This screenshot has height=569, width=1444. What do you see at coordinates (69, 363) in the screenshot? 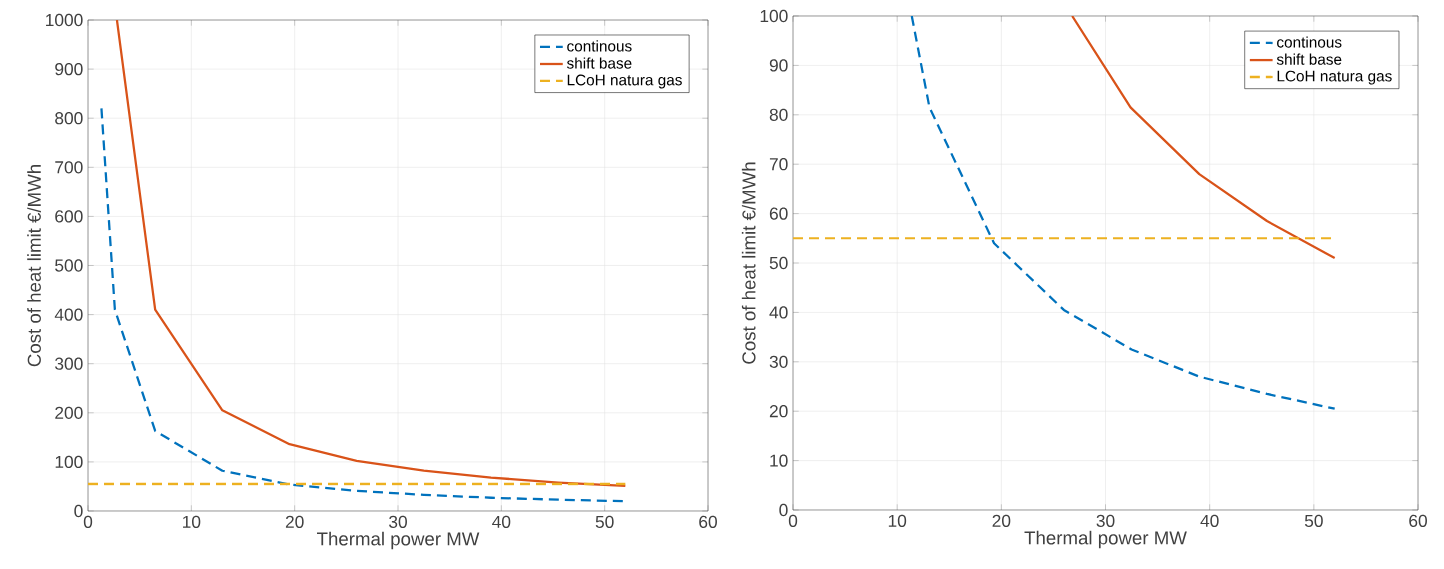
I see `y-tick-label: 300` at bounding box center [69, 363].